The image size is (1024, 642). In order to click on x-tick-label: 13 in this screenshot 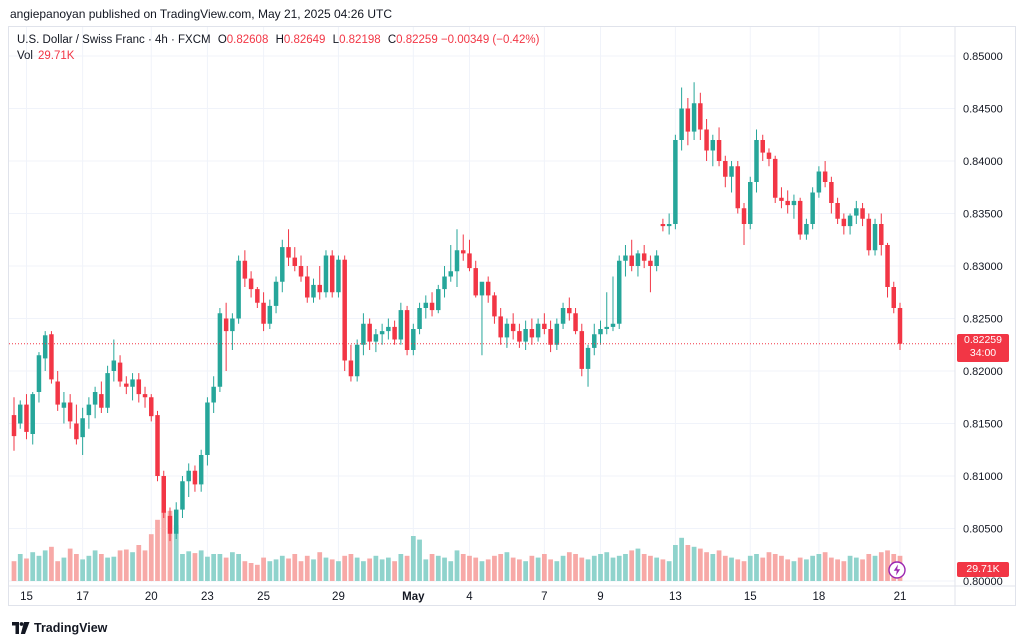, I will do `click(675, 597)`.